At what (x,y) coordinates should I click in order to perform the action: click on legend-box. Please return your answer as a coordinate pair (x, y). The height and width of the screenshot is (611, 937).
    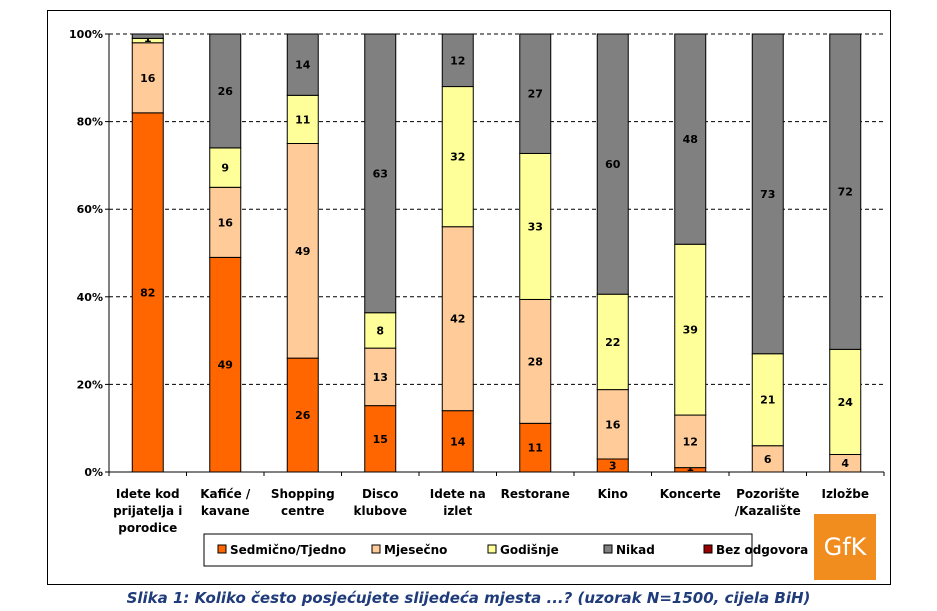
    Looking at the image, I should click on (478, 550).